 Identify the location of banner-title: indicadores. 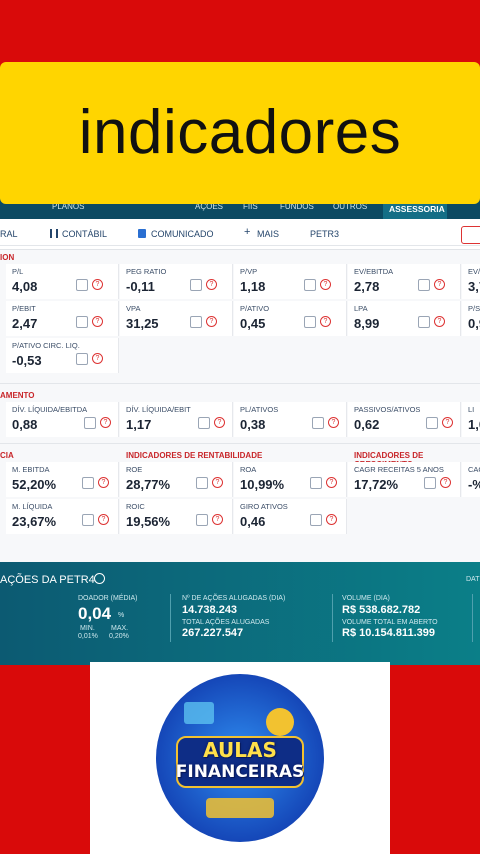
(240, 132).